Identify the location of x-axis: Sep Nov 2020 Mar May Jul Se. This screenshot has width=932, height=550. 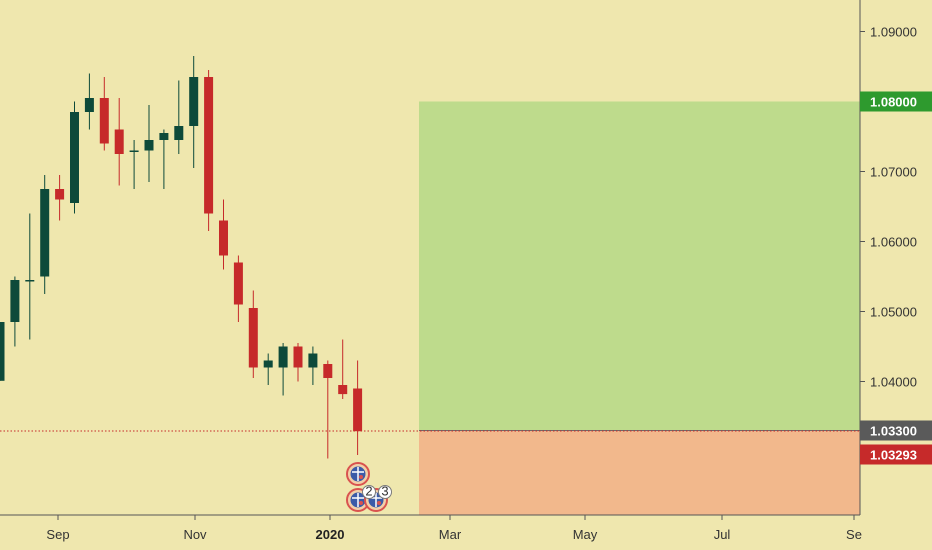
(431, 528).